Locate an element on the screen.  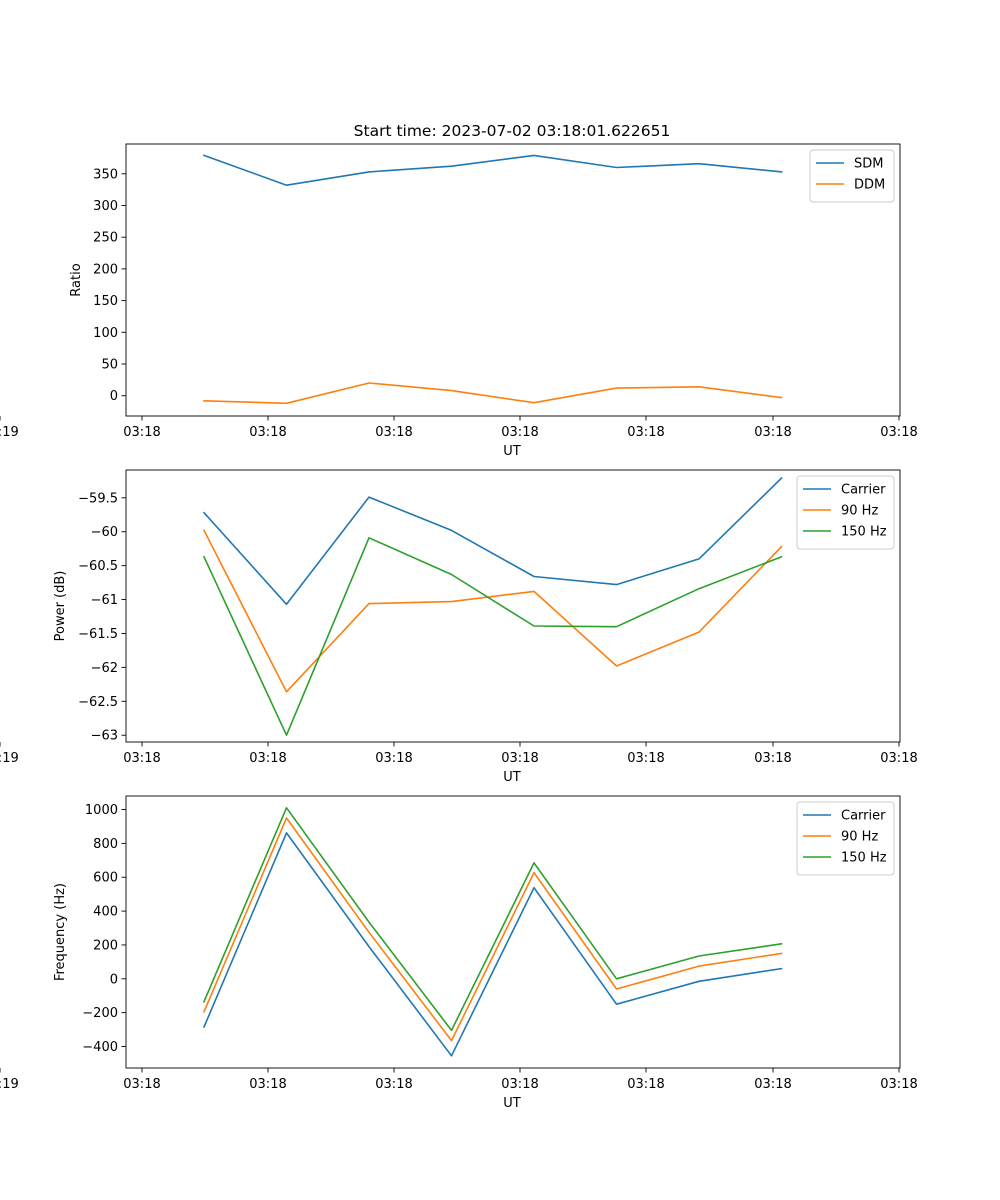
power-ytick-label: −62 is located at coordinates (104, 668).